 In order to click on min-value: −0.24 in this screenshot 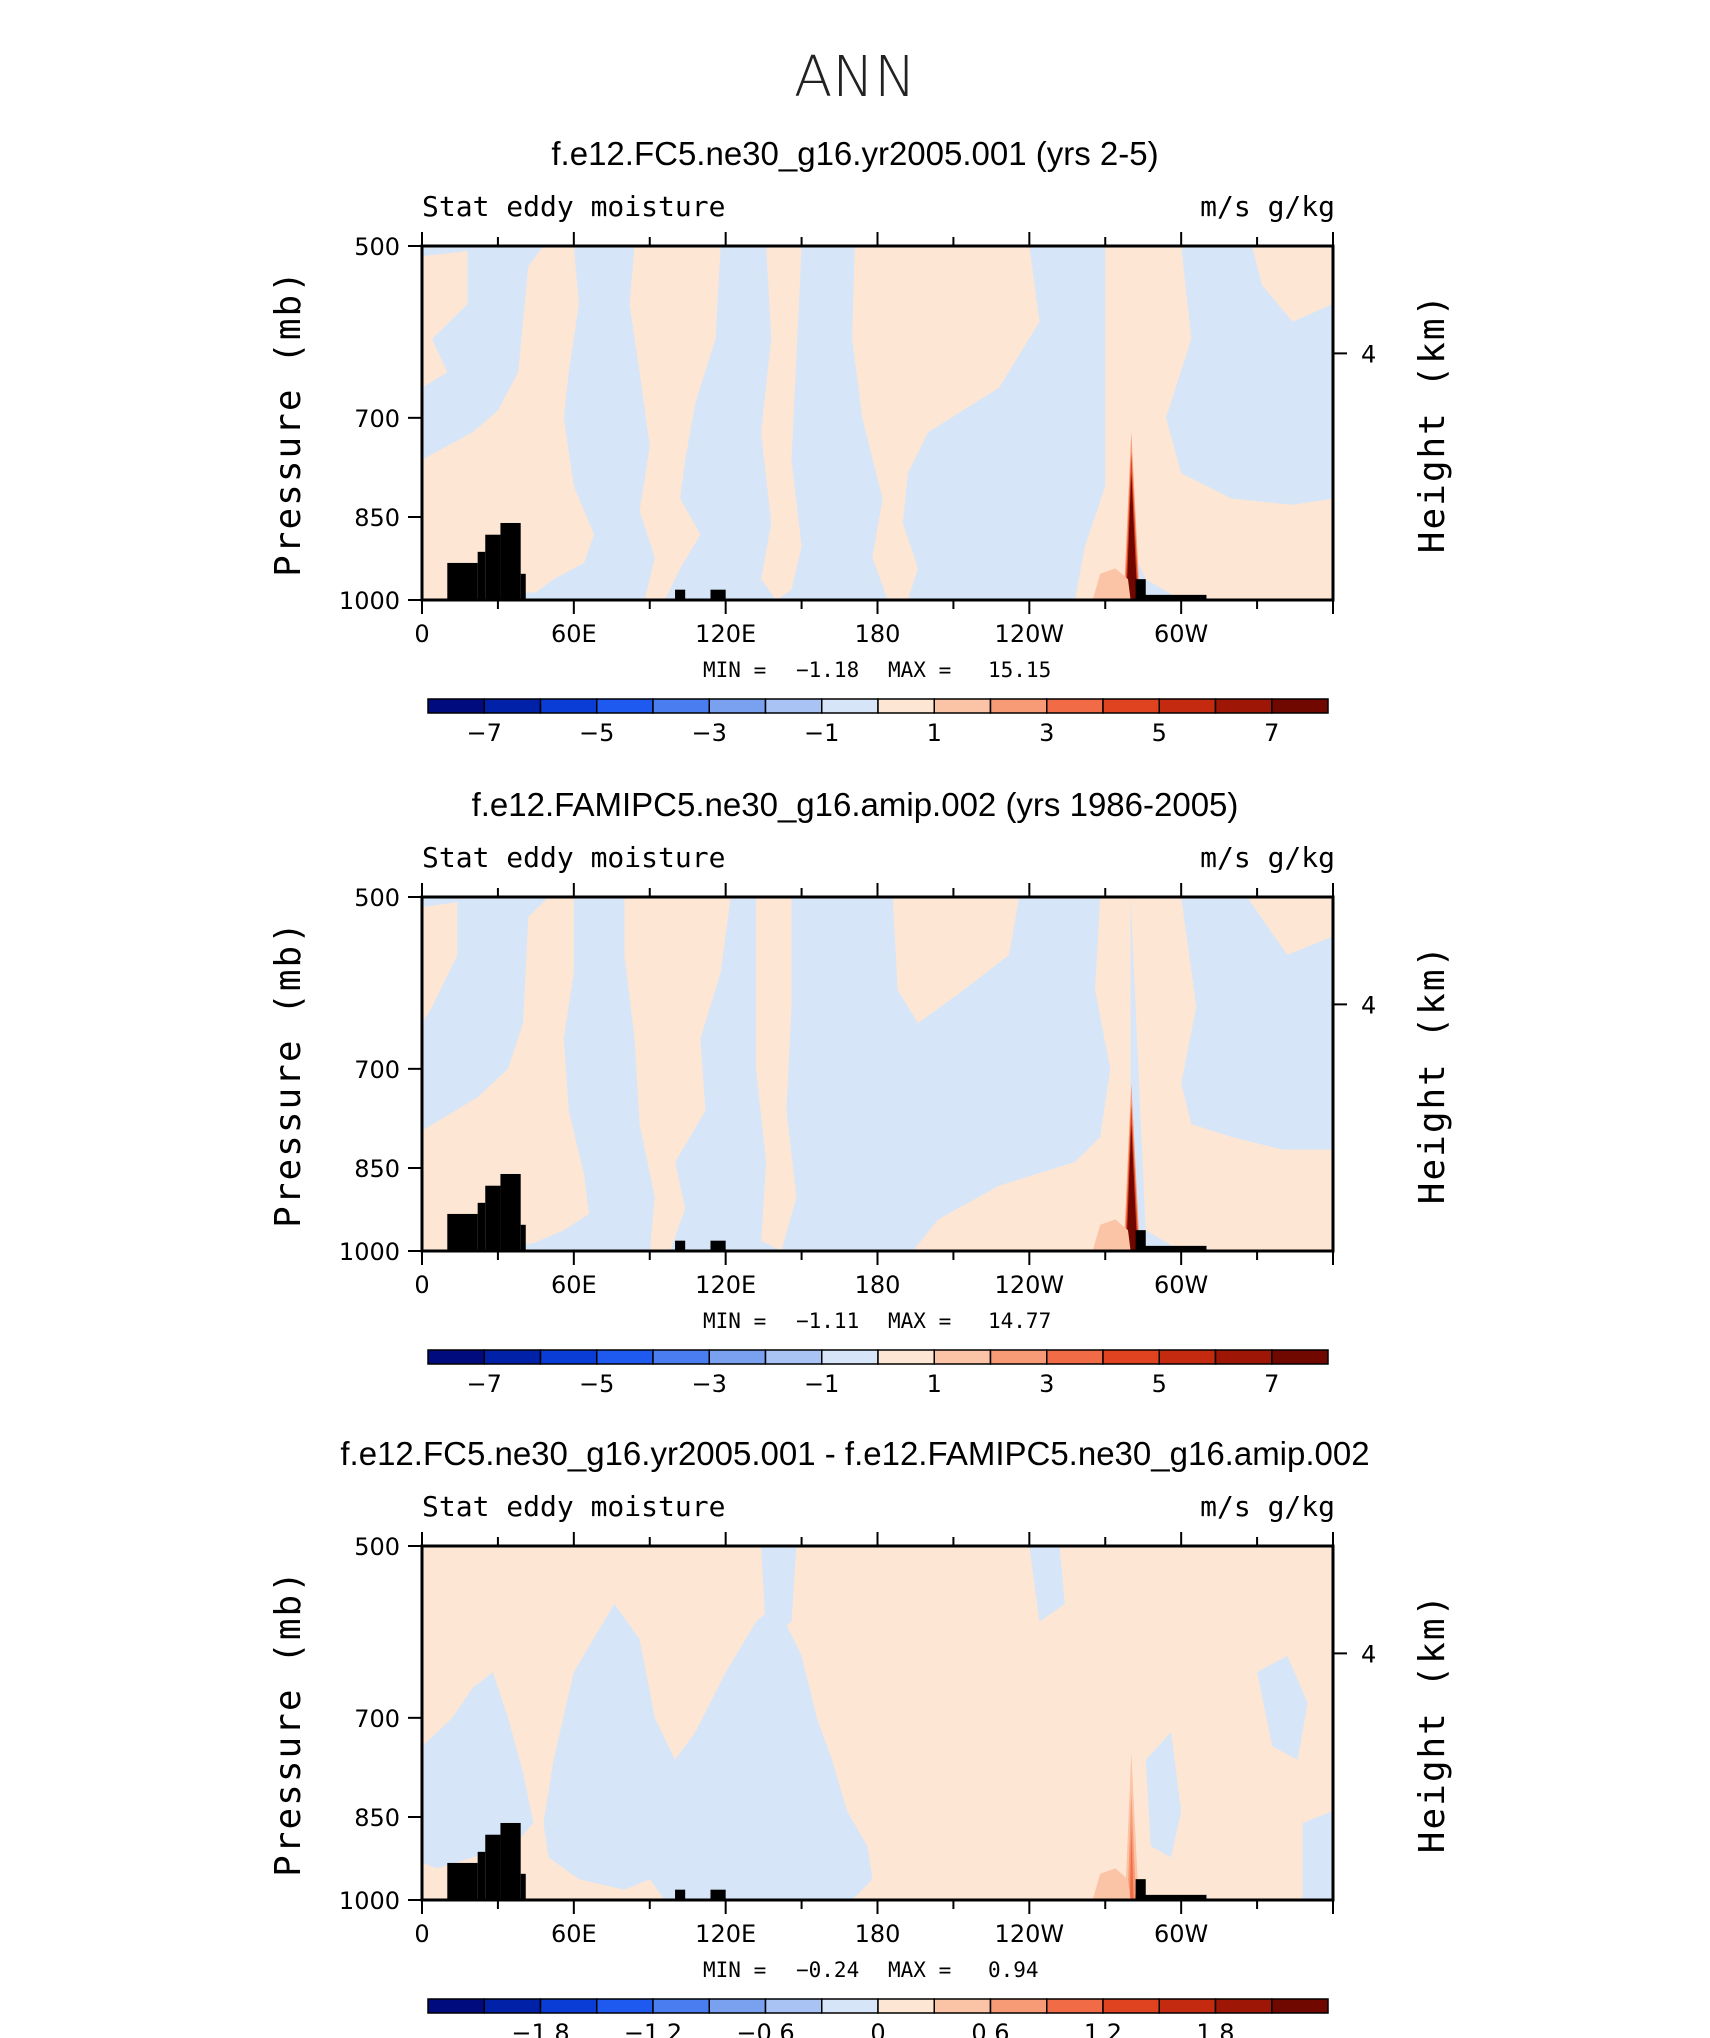, I will do `click(827, 1970)`.